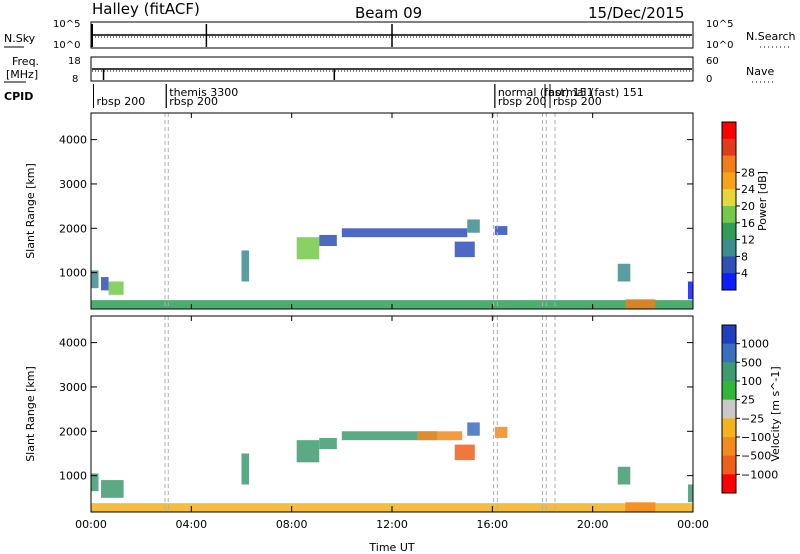 This screenshot has width=800, height=554. Describe the element at coordinates (748, 189) in the screenshot. I see `colorbar-tick-label: 24` at that location.